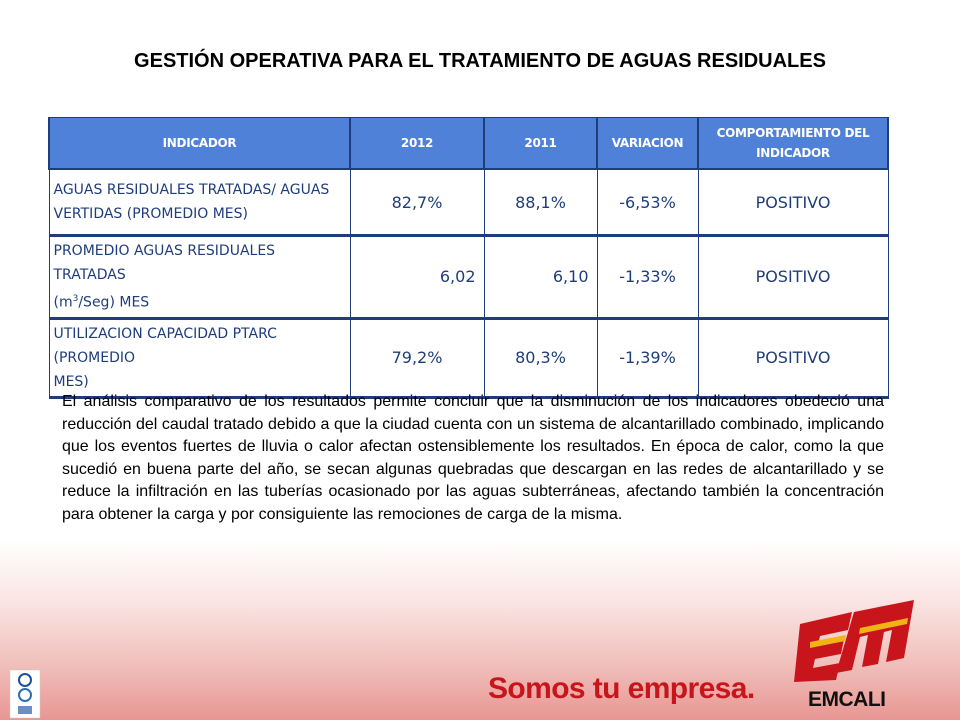  What do you see at coordinates (114, 302) in the screenshot?
I see `unit-suffix: /Seg) MES` at bounding box center [114, 302].